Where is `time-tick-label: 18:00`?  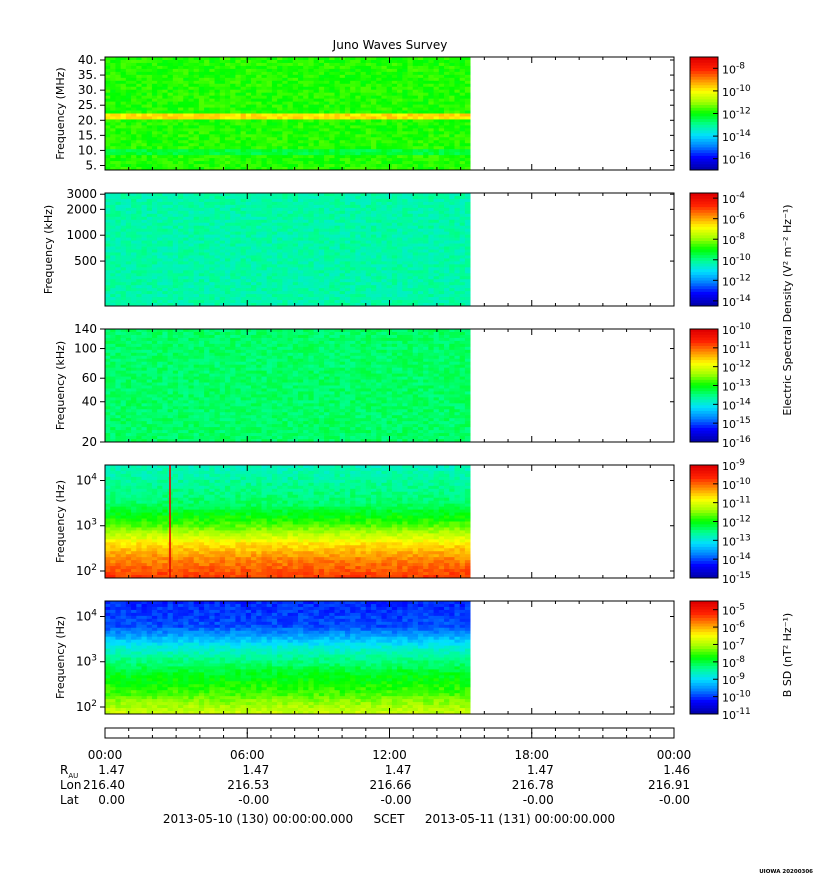 time-tick-label: 18:00 is located at coordinates (531, 755).